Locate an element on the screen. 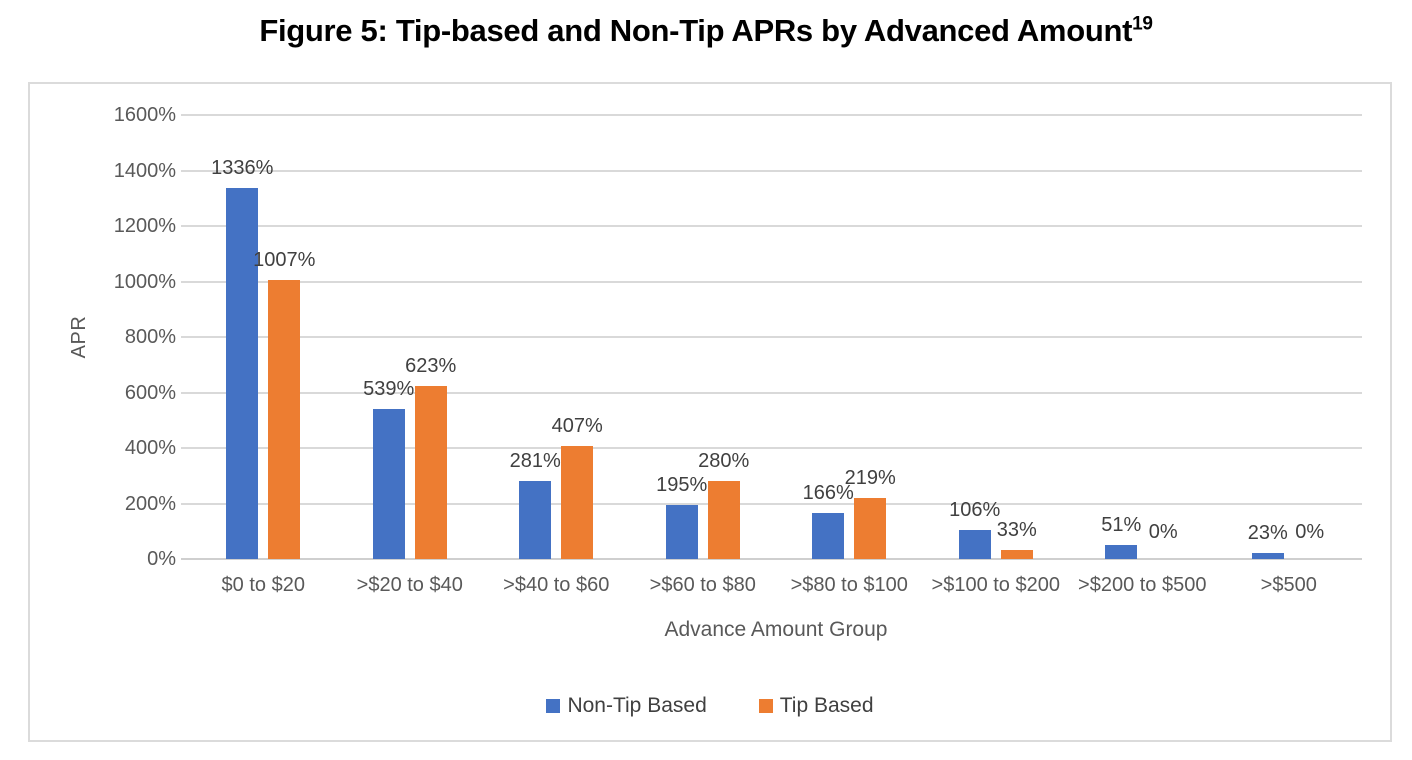  bar-value-label: 281% is located at coordinates (535, 461).